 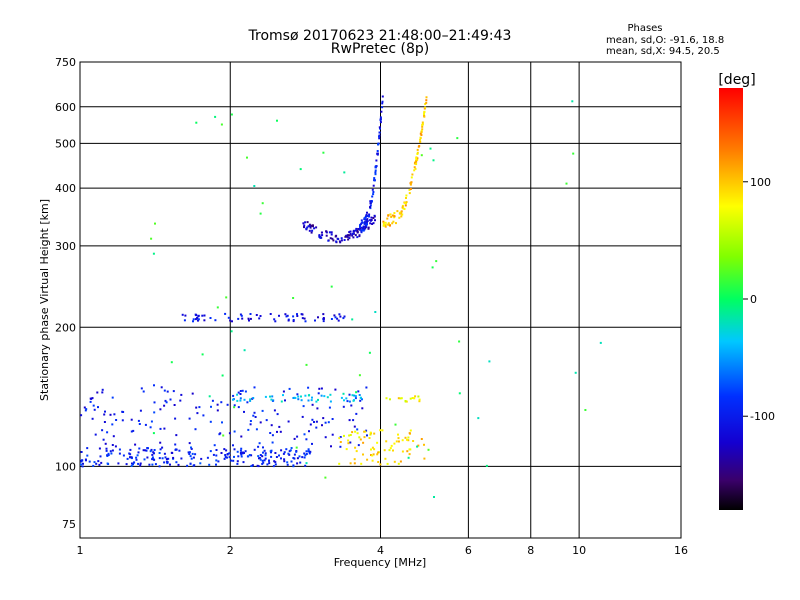 What do you see at coordinates (44, 300) in the screenshot?
I see `y-axis-label: Stationary phase Virtual Height [km]` at bounding box center [44, 300].